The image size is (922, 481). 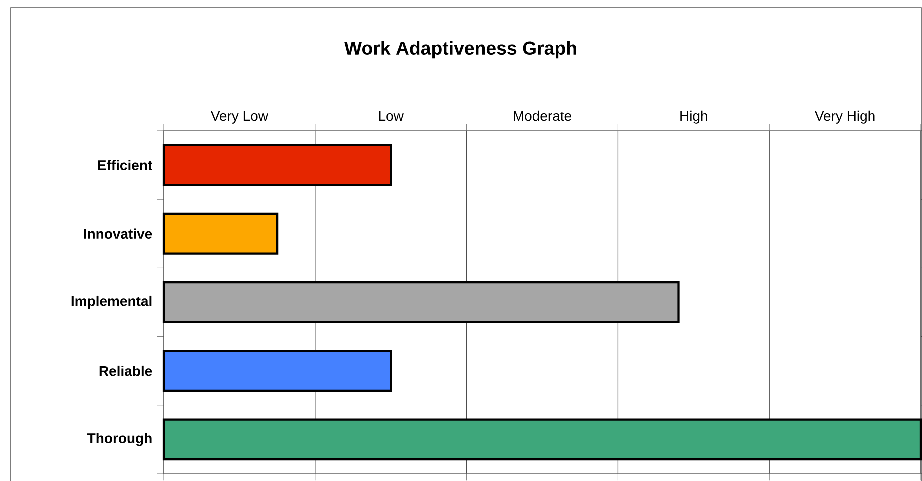 I want to click on text: High, so click(x=694, y=117).